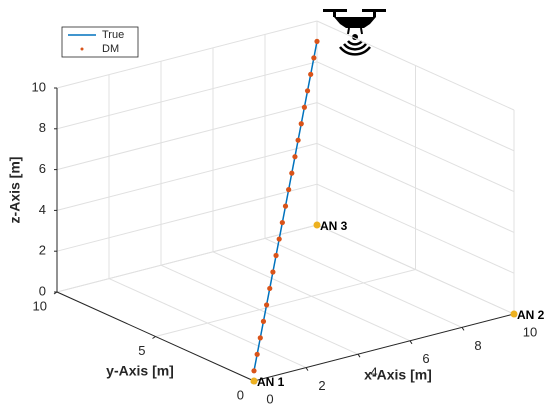 The image size is (550, 415). What do you see at coordinates (42, 250) in the screenshot?
I see `z-tick-label: 2` at bounding box center [42, 250].